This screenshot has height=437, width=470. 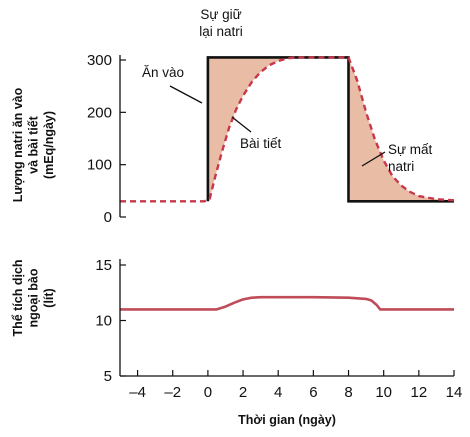 What do you see at coordinates (410, 158) in the screenshot?
I see `annotation-loss: Sự mất natri` at bounding box center [410, 158].